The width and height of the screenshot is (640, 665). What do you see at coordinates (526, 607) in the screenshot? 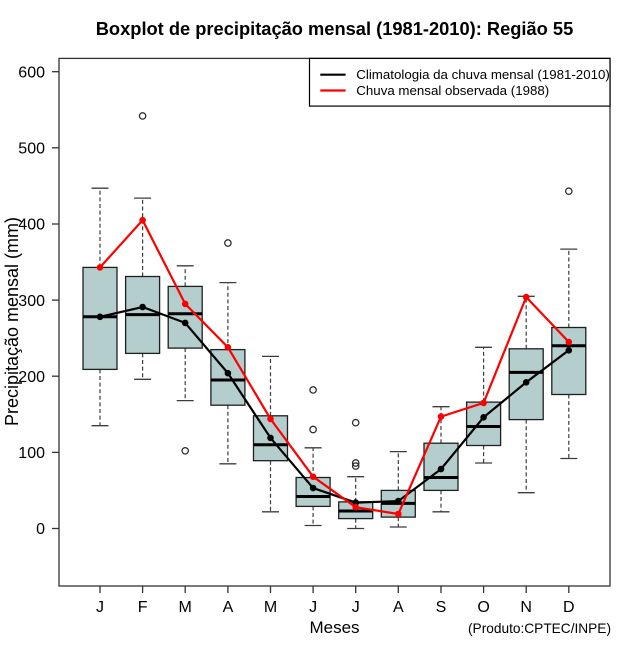
I see `svg-text: N` at bounding box center [526, 607].